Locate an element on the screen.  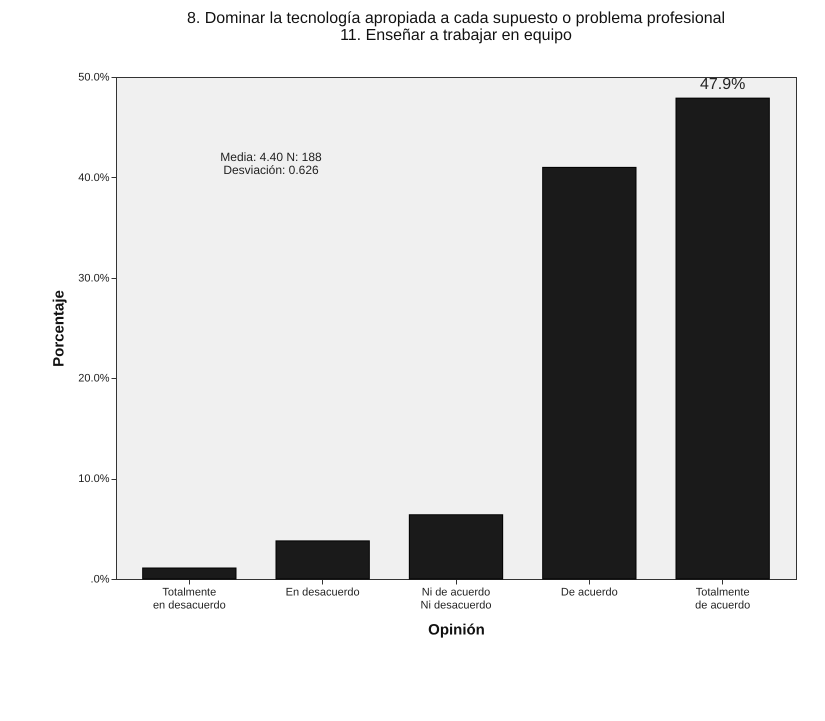
y-tick-label: 40.0% is located at coordinates (94, 178).